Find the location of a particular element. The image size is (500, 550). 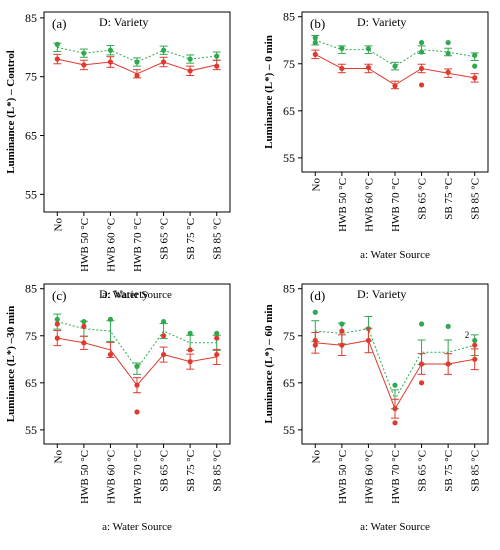

y-axis-label: Luminance (L*) –30 min is located at coordinates (11, 364).